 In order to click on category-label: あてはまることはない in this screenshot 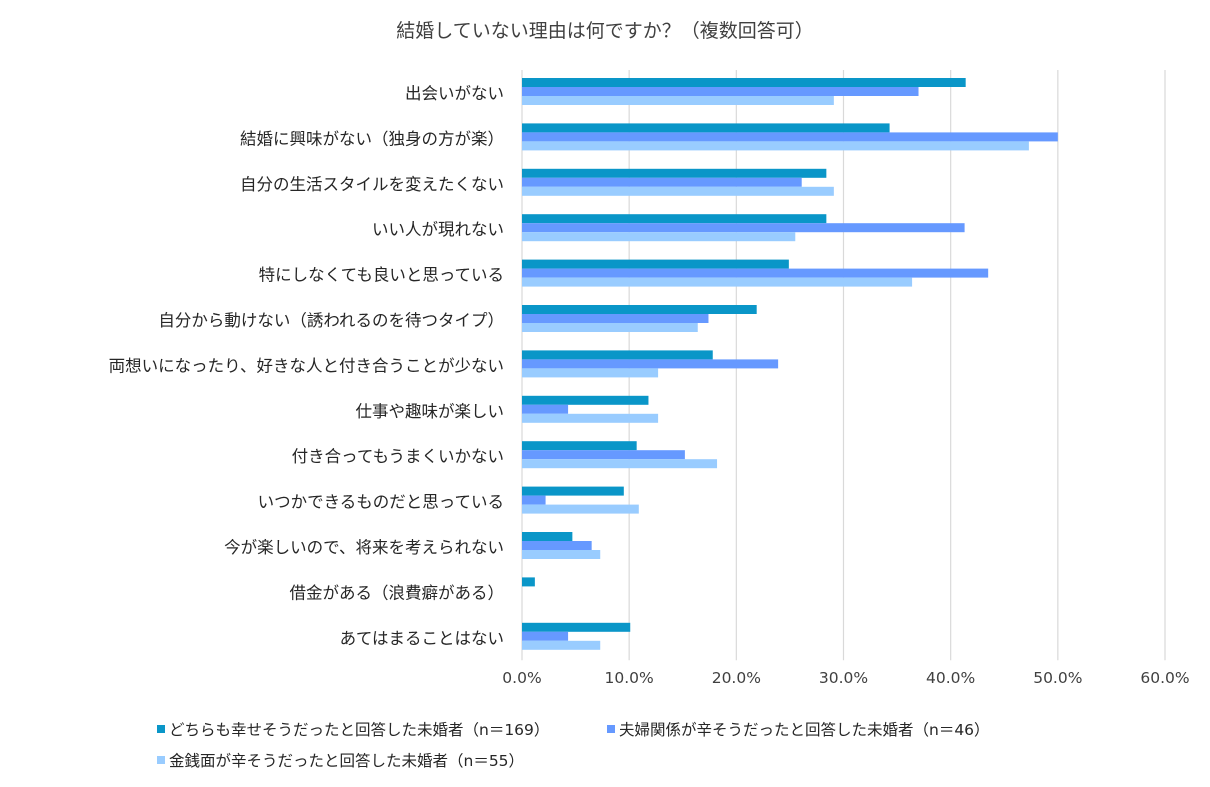, I will do `click(422, 638)`.